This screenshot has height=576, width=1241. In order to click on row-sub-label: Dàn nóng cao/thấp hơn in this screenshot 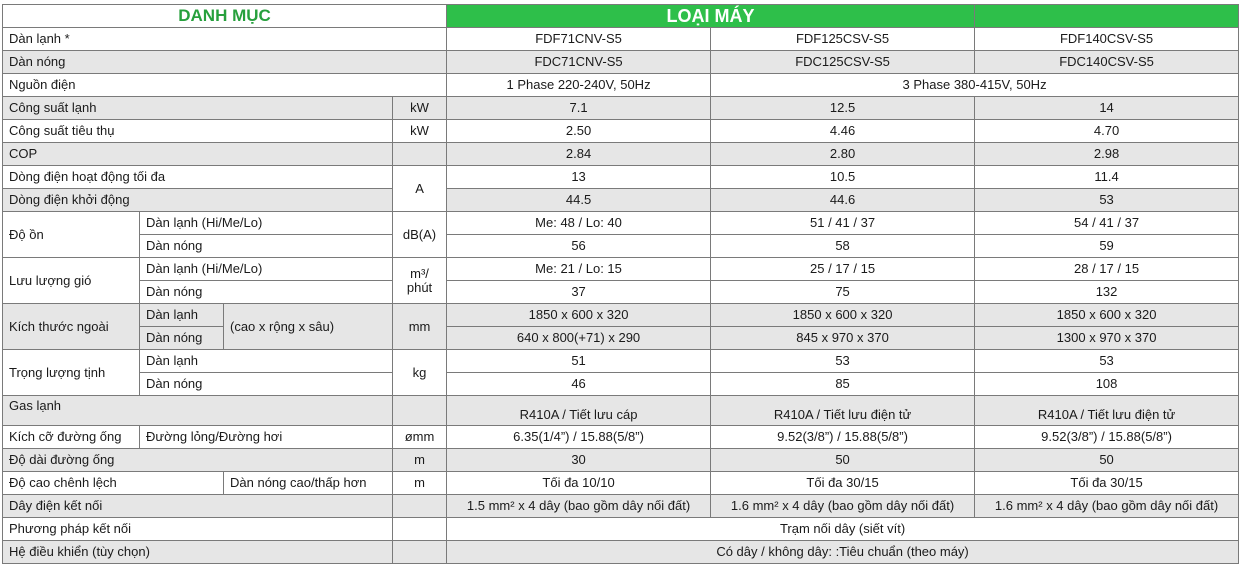, I will do `click(308, 483)`.